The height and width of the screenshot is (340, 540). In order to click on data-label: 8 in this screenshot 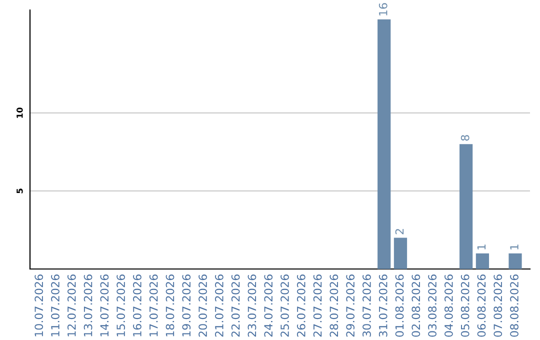, I will do `click(465, 138)`.